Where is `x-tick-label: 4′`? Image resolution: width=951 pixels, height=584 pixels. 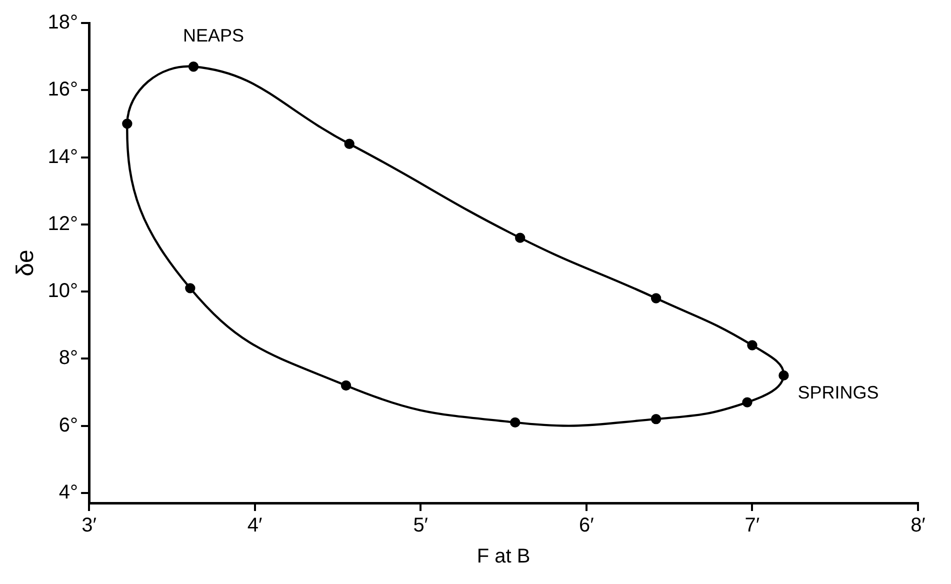
x-tick-label: 4′ is located at coordinates (255, 525).